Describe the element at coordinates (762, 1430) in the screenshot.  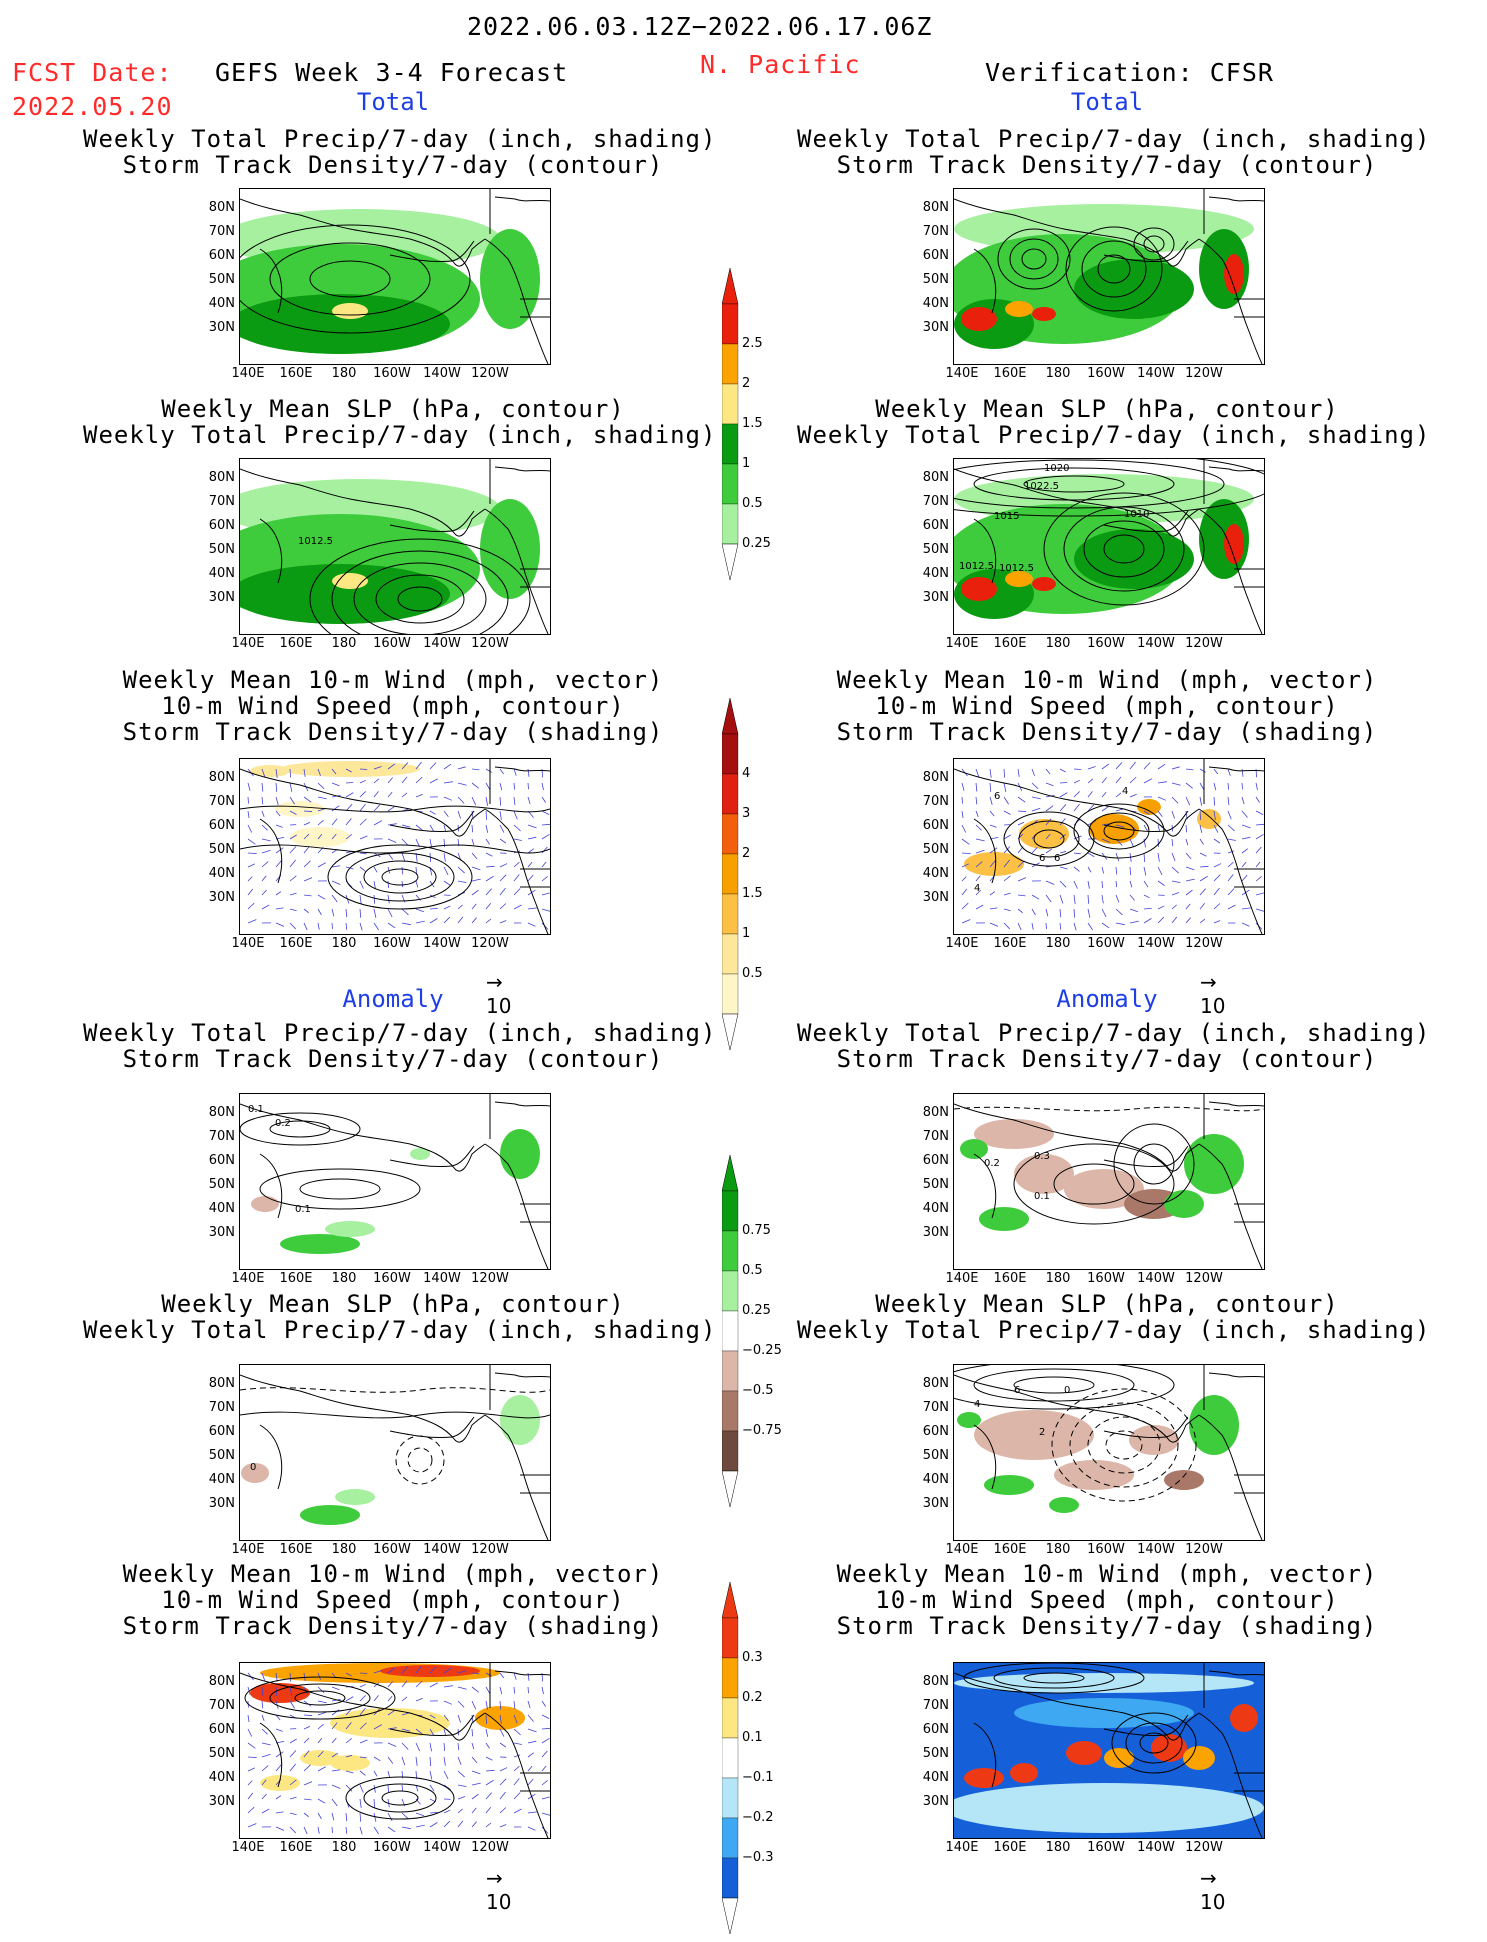
I see `colorbar-label: −0.75` at that location.